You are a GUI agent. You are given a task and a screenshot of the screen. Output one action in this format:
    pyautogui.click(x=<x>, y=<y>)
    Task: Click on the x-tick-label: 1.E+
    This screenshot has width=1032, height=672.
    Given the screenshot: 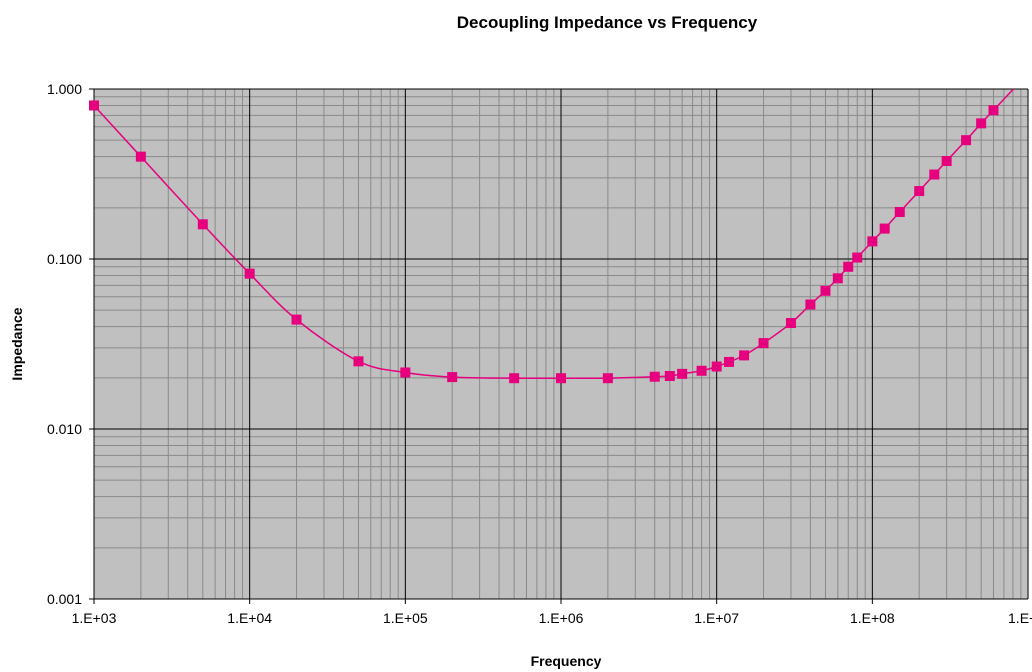 What is the action you would take?
    pyautogui.click(x=1020, y=618)
    